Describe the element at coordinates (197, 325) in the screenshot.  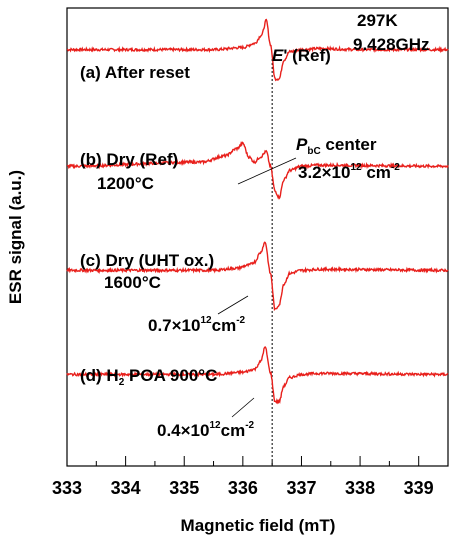
I see `panel-c-density-label: 0.7×1012cm-2` at that location.